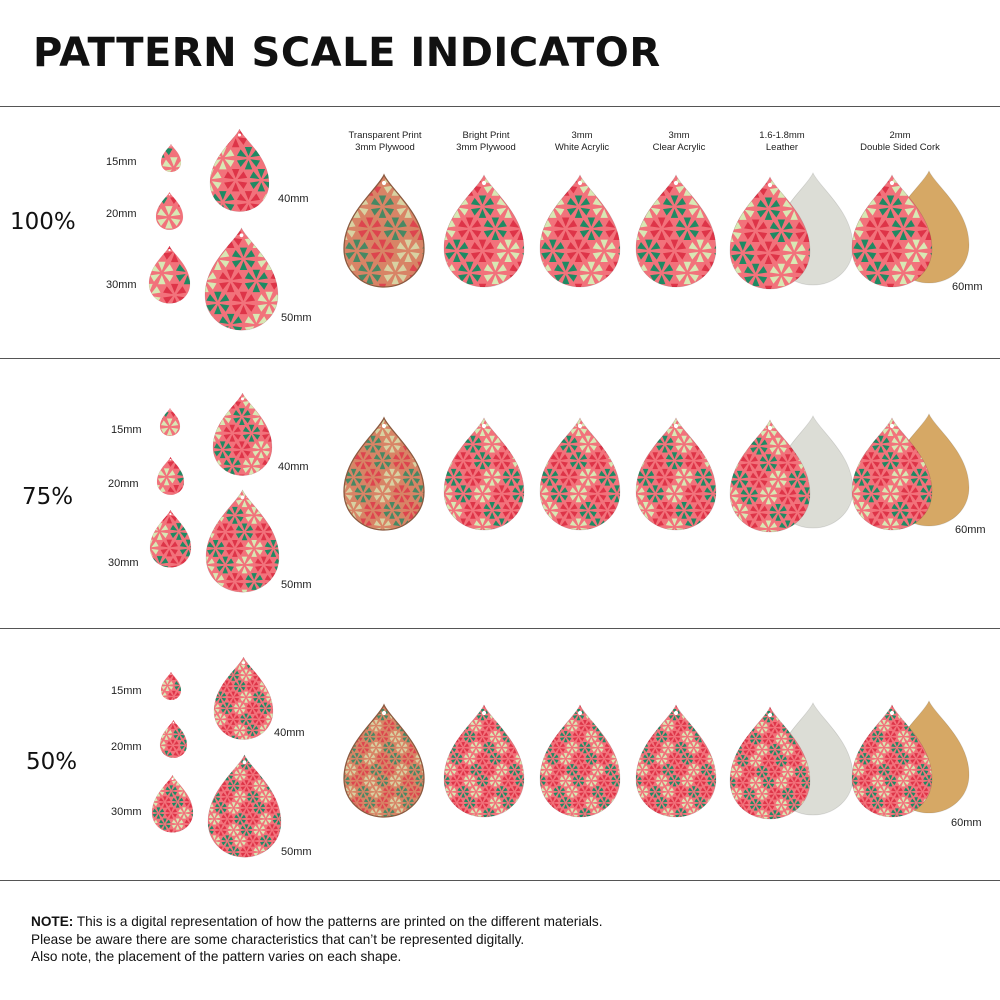 The width and height of the screenshot is (1000, 1000). I want to click on teardrop-20mm, so click(173, 738).